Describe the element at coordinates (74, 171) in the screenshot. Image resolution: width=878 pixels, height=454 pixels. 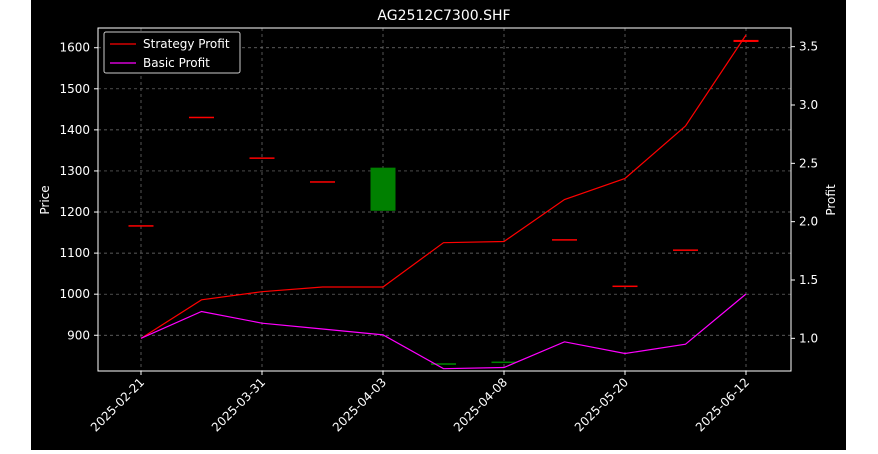
I see `y-left-tick-label: 1300` at that location.